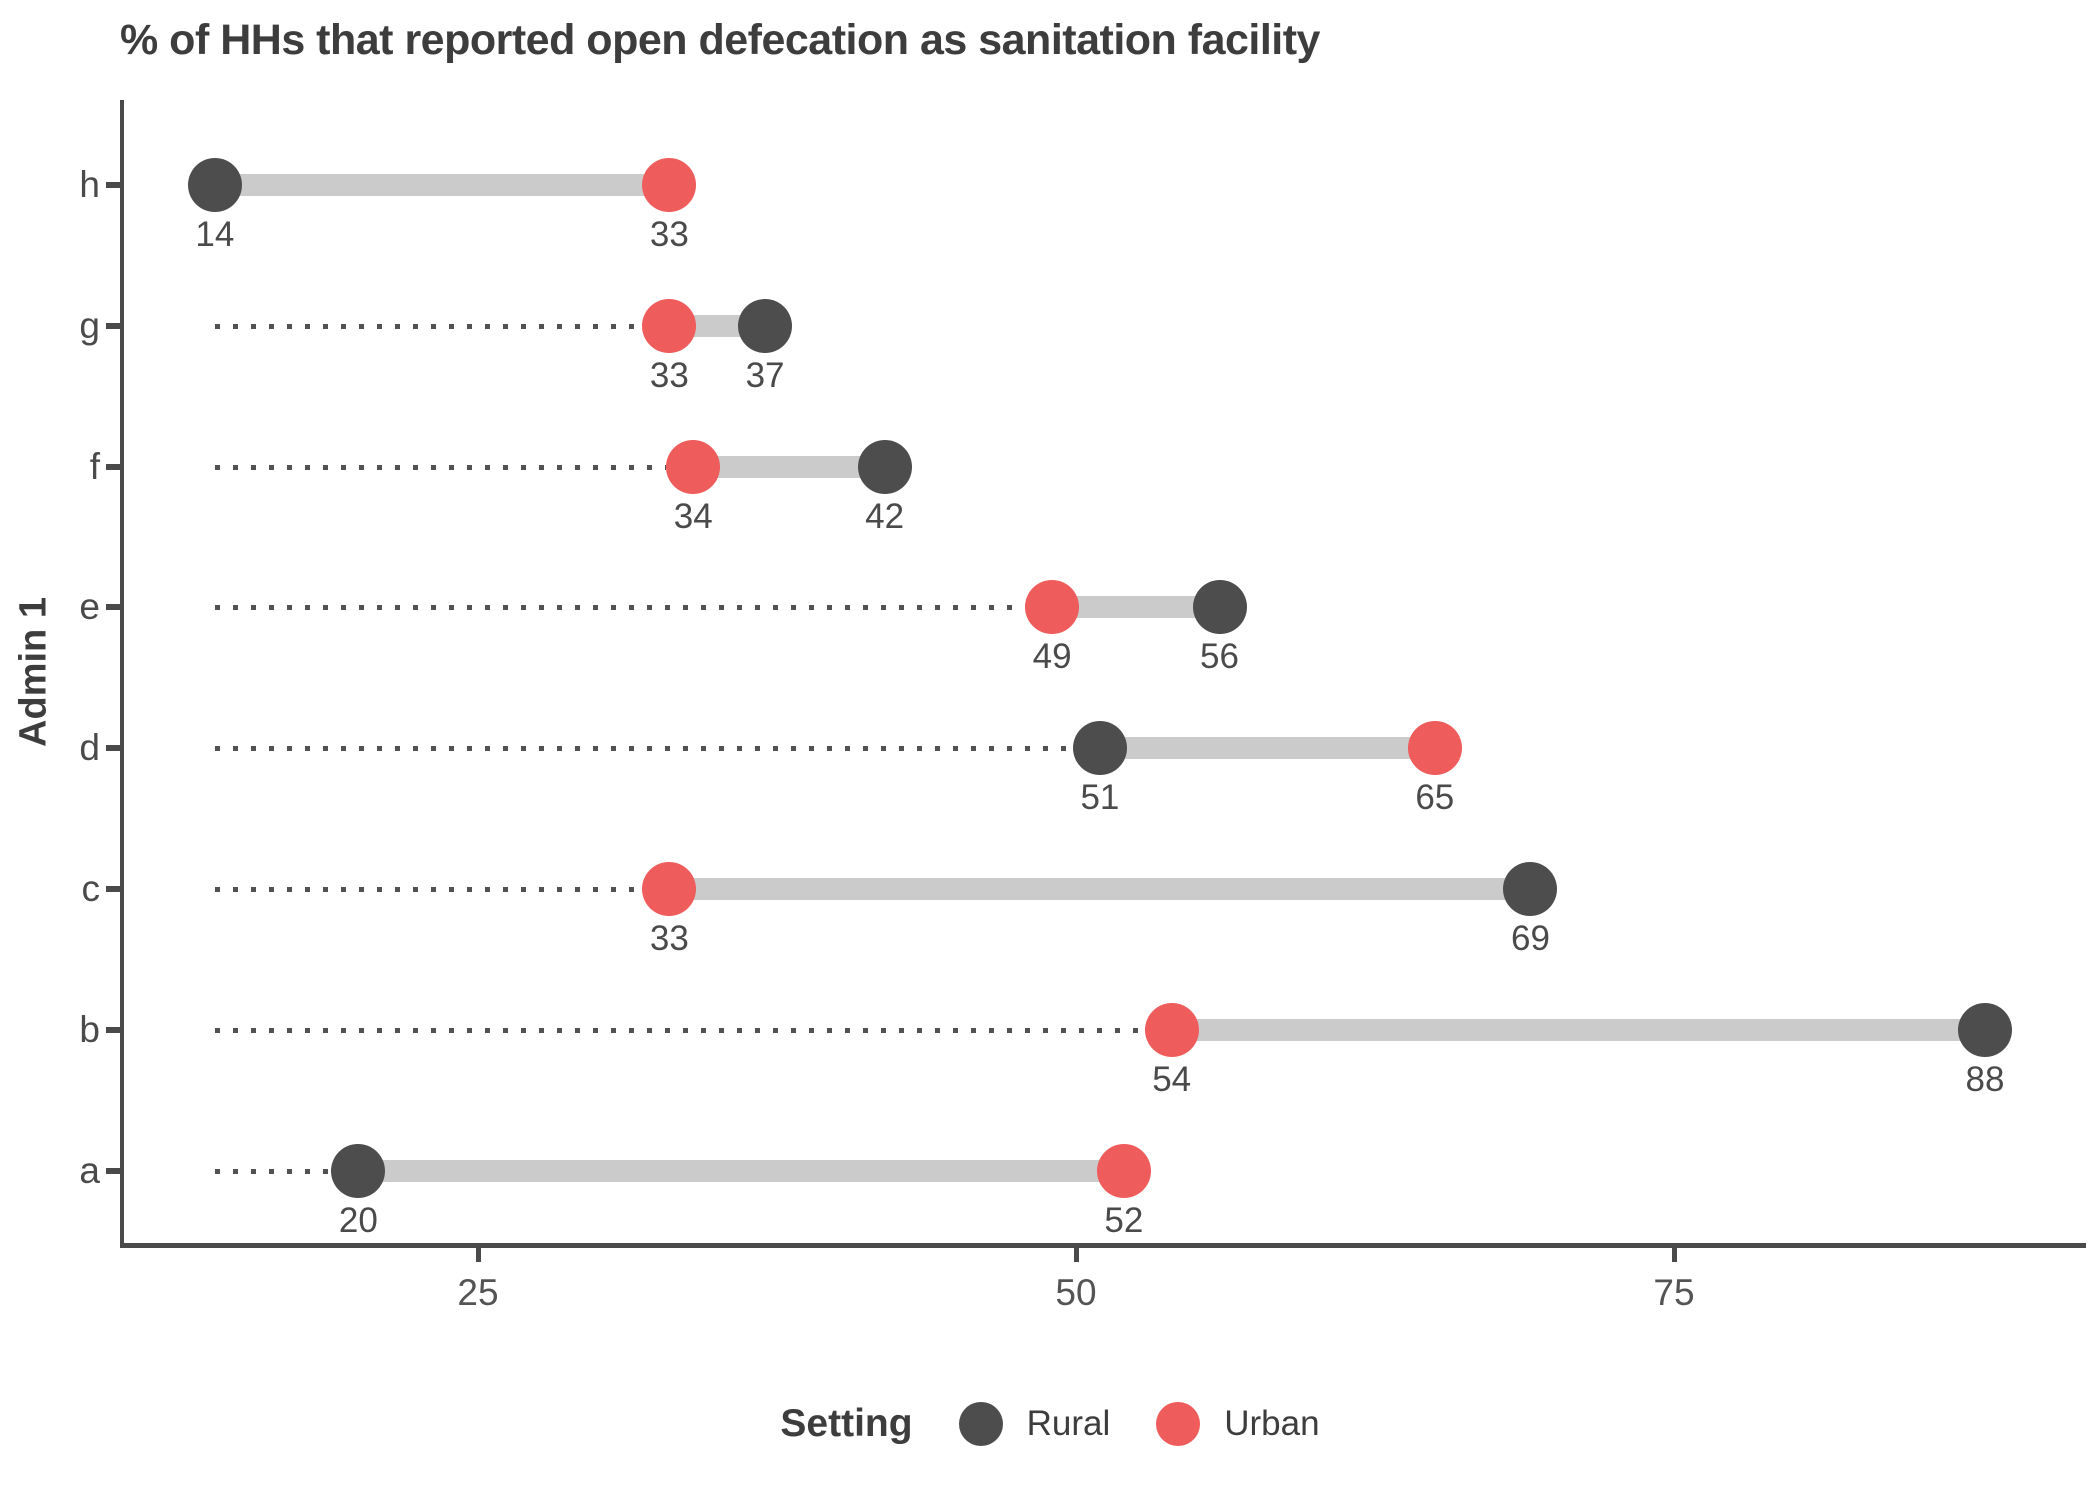  Describe the element at coordinates (1172, 1079) in the screenshot. I see `value-label: 54` at that location.